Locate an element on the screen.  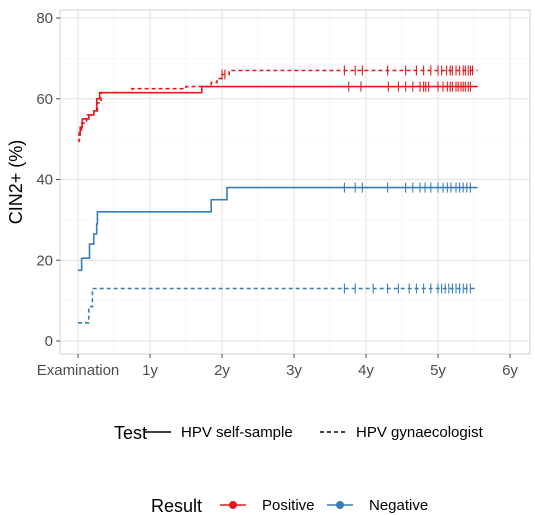
step-line-positive-hpv-gynaecologist is located at coordinates (278, 105).